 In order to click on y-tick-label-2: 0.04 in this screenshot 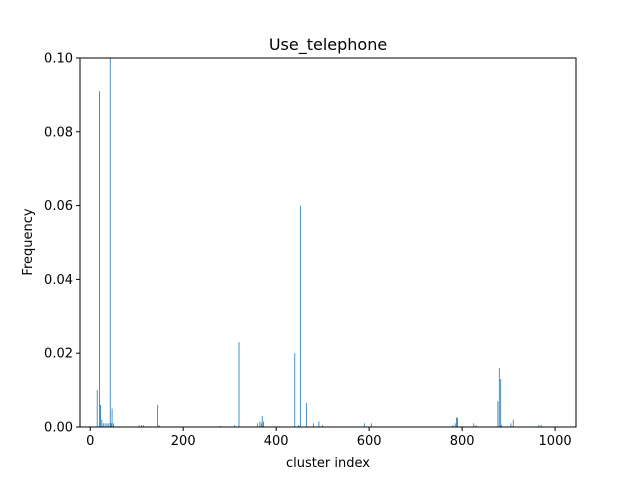, I will do `click(58, 280)`.